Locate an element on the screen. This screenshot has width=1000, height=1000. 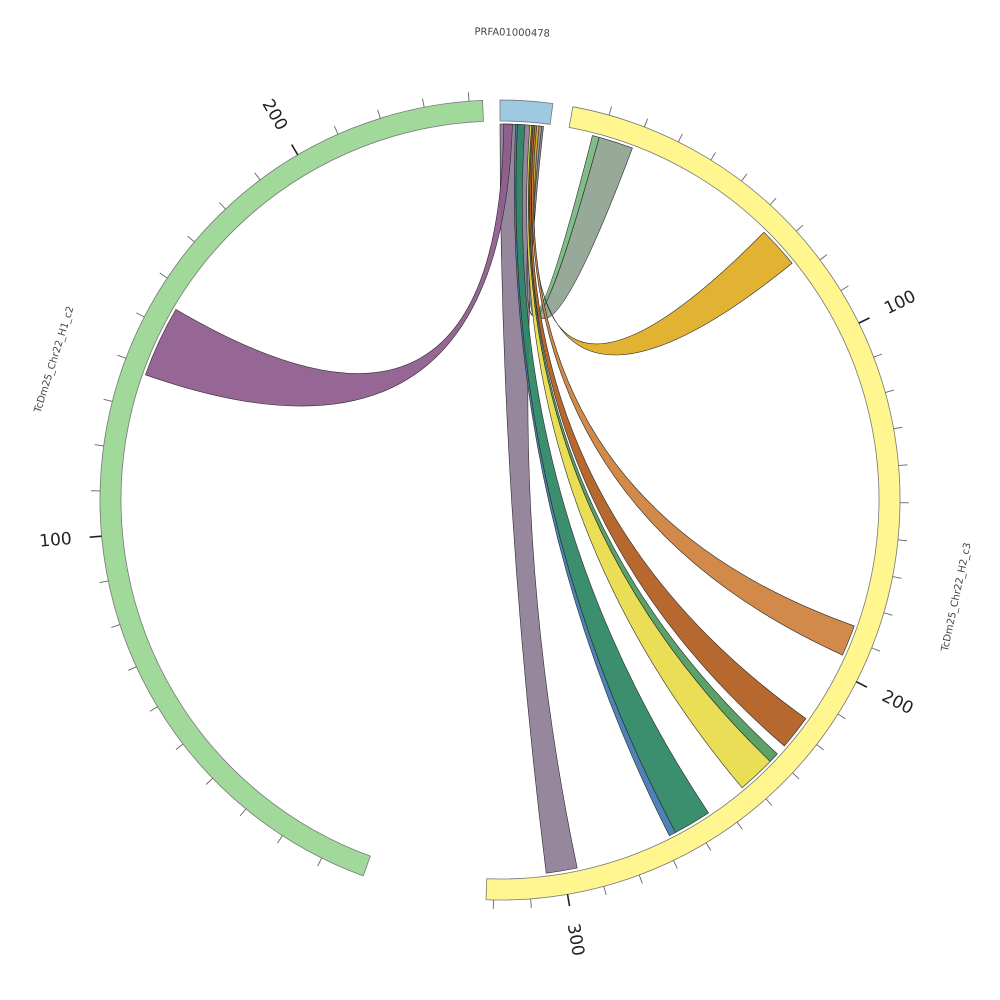
tick-label-tcdm25-chr22-h2-c3-200: 200 is located at coordinates (898, 702).